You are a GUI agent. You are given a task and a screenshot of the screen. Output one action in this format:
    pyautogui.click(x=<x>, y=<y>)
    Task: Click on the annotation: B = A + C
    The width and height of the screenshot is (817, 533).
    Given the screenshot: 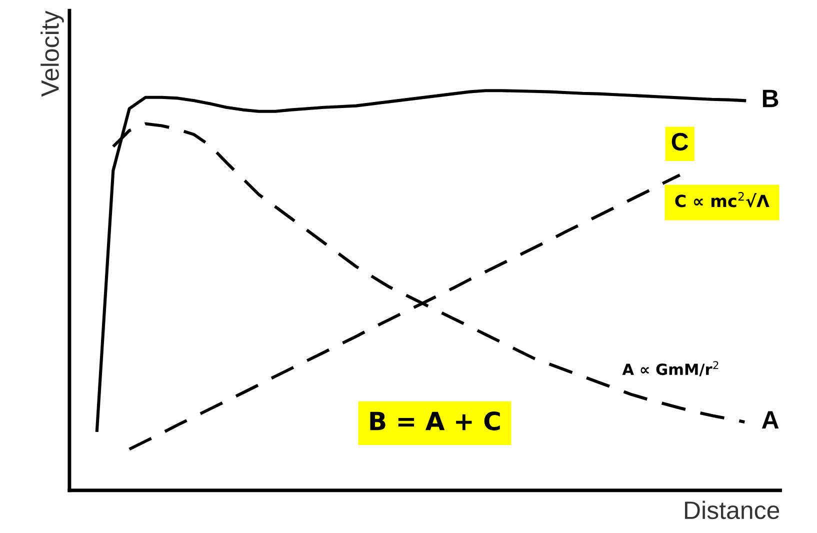 What is the action you would take?
    pyautogui.click(x=435, y=421)
    